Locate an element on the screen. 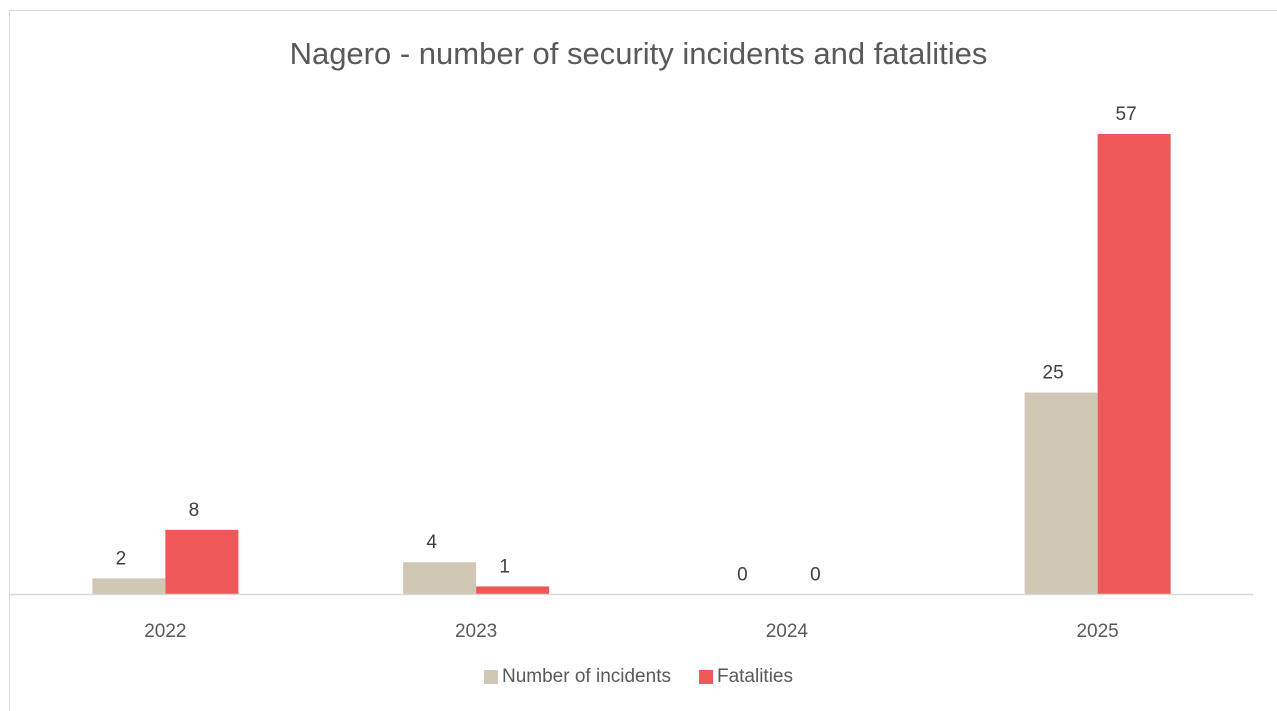  chart-legend: Number of incidents Fatalities is located at coordinates (638, 677).